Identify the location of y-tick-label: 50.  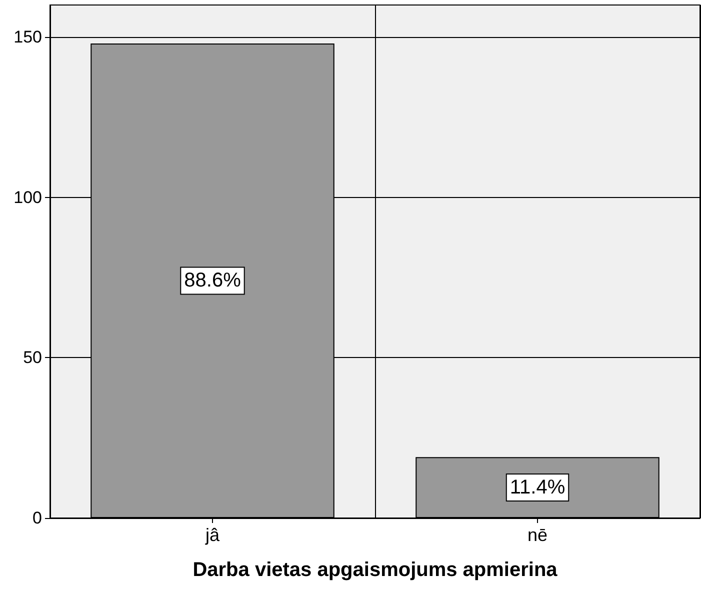
(32, 358).